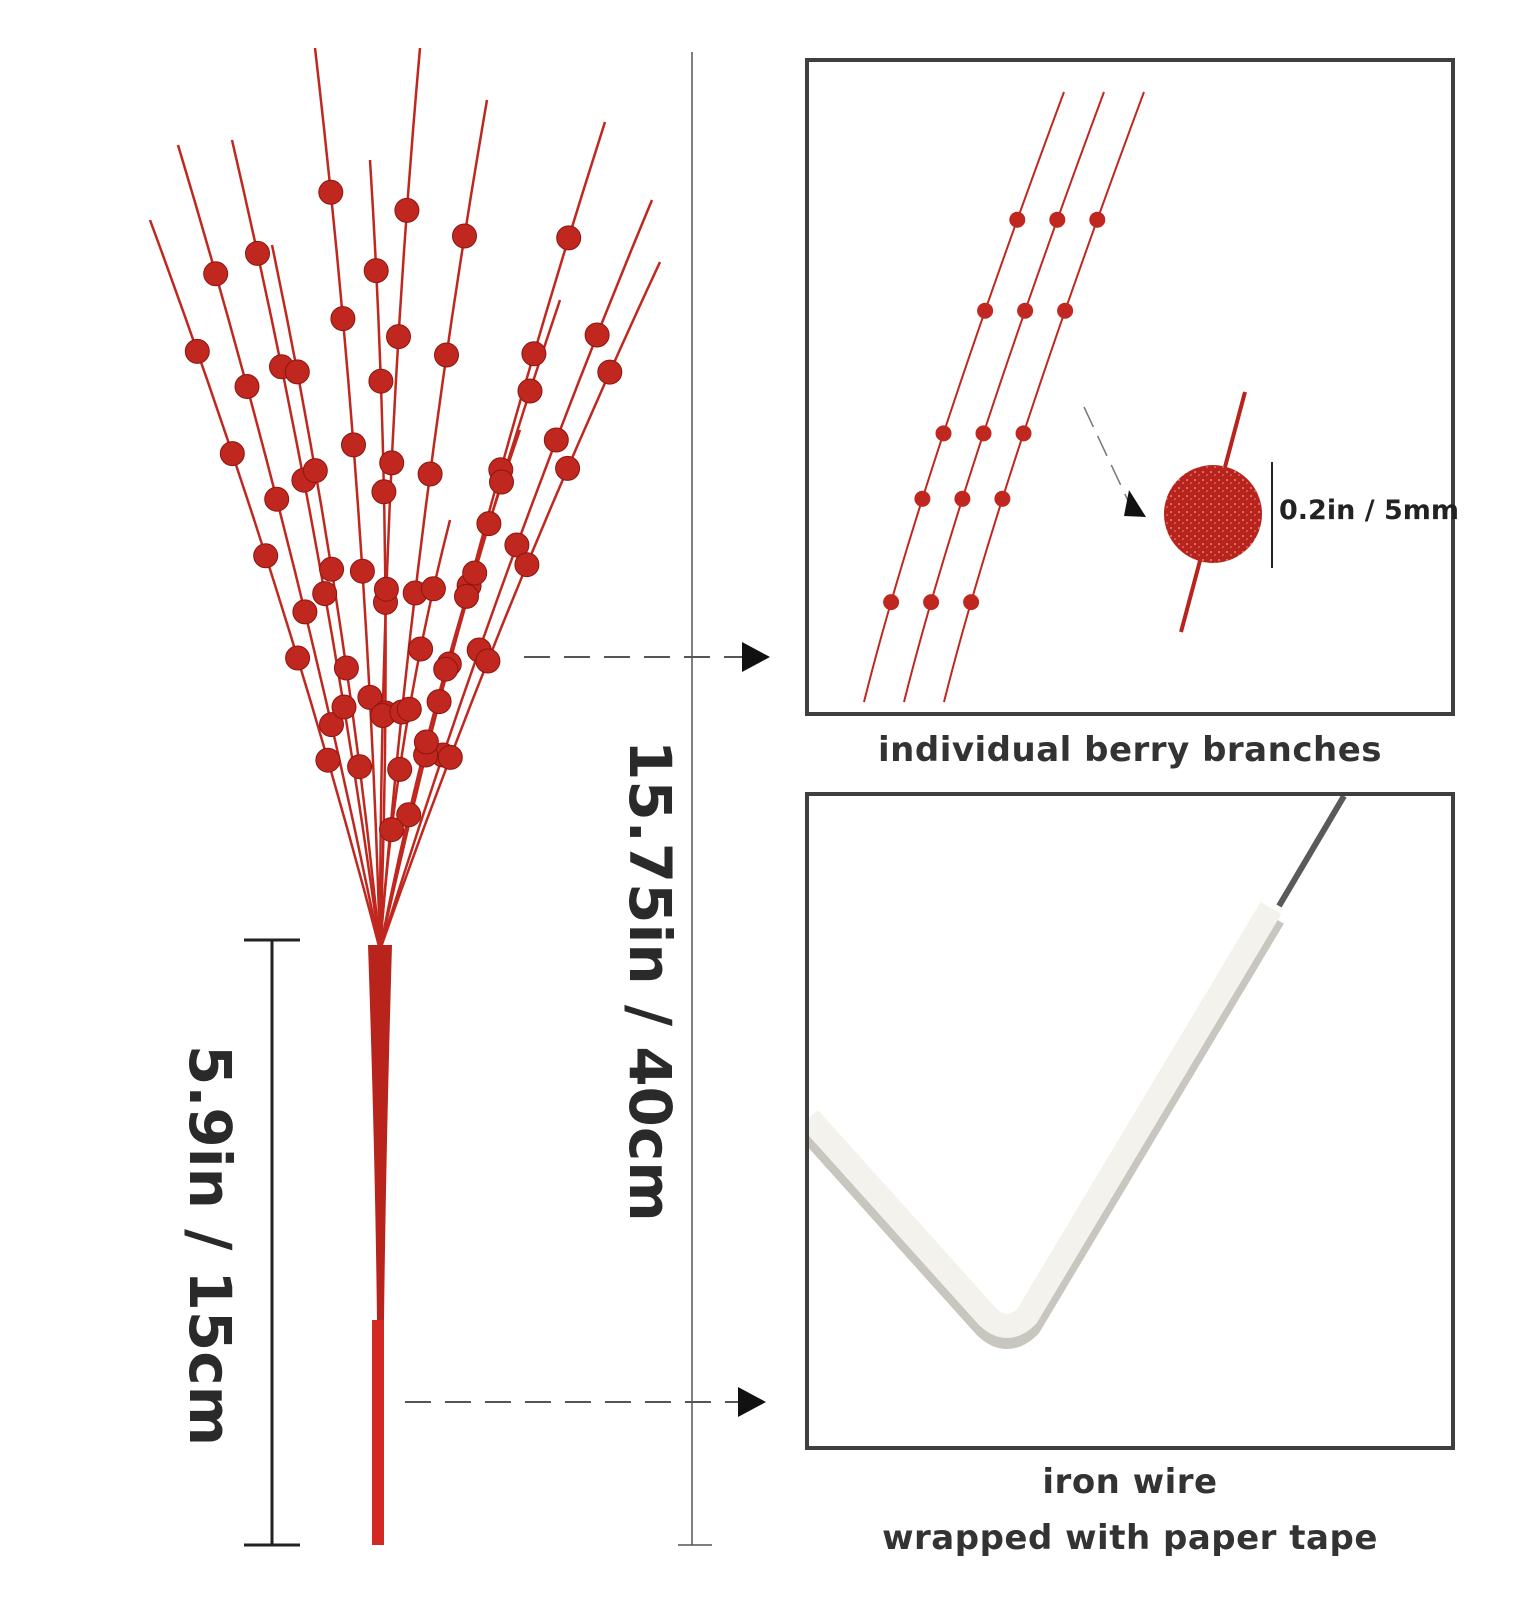 The height and width of the screenshot is (1608, 1522). I want to click on bare-wire-tip, so click(1311, 852).